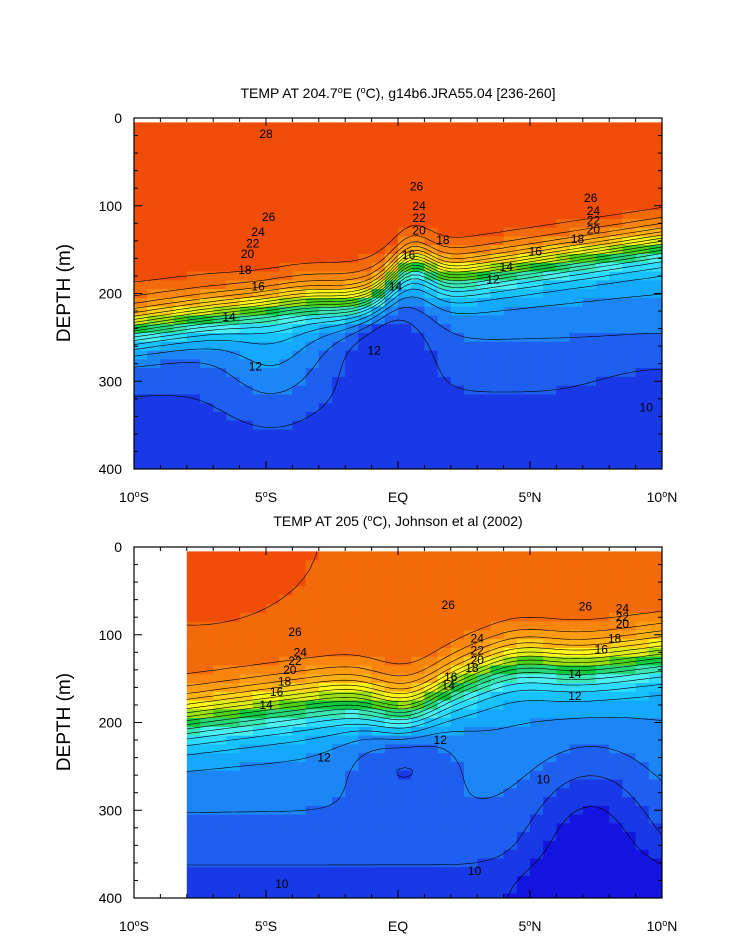 The height and width of the screenshot is (945, 733). Describe the element at coordinates (301, 652) in the screenshot. I see `contour-label: 24` at that location.